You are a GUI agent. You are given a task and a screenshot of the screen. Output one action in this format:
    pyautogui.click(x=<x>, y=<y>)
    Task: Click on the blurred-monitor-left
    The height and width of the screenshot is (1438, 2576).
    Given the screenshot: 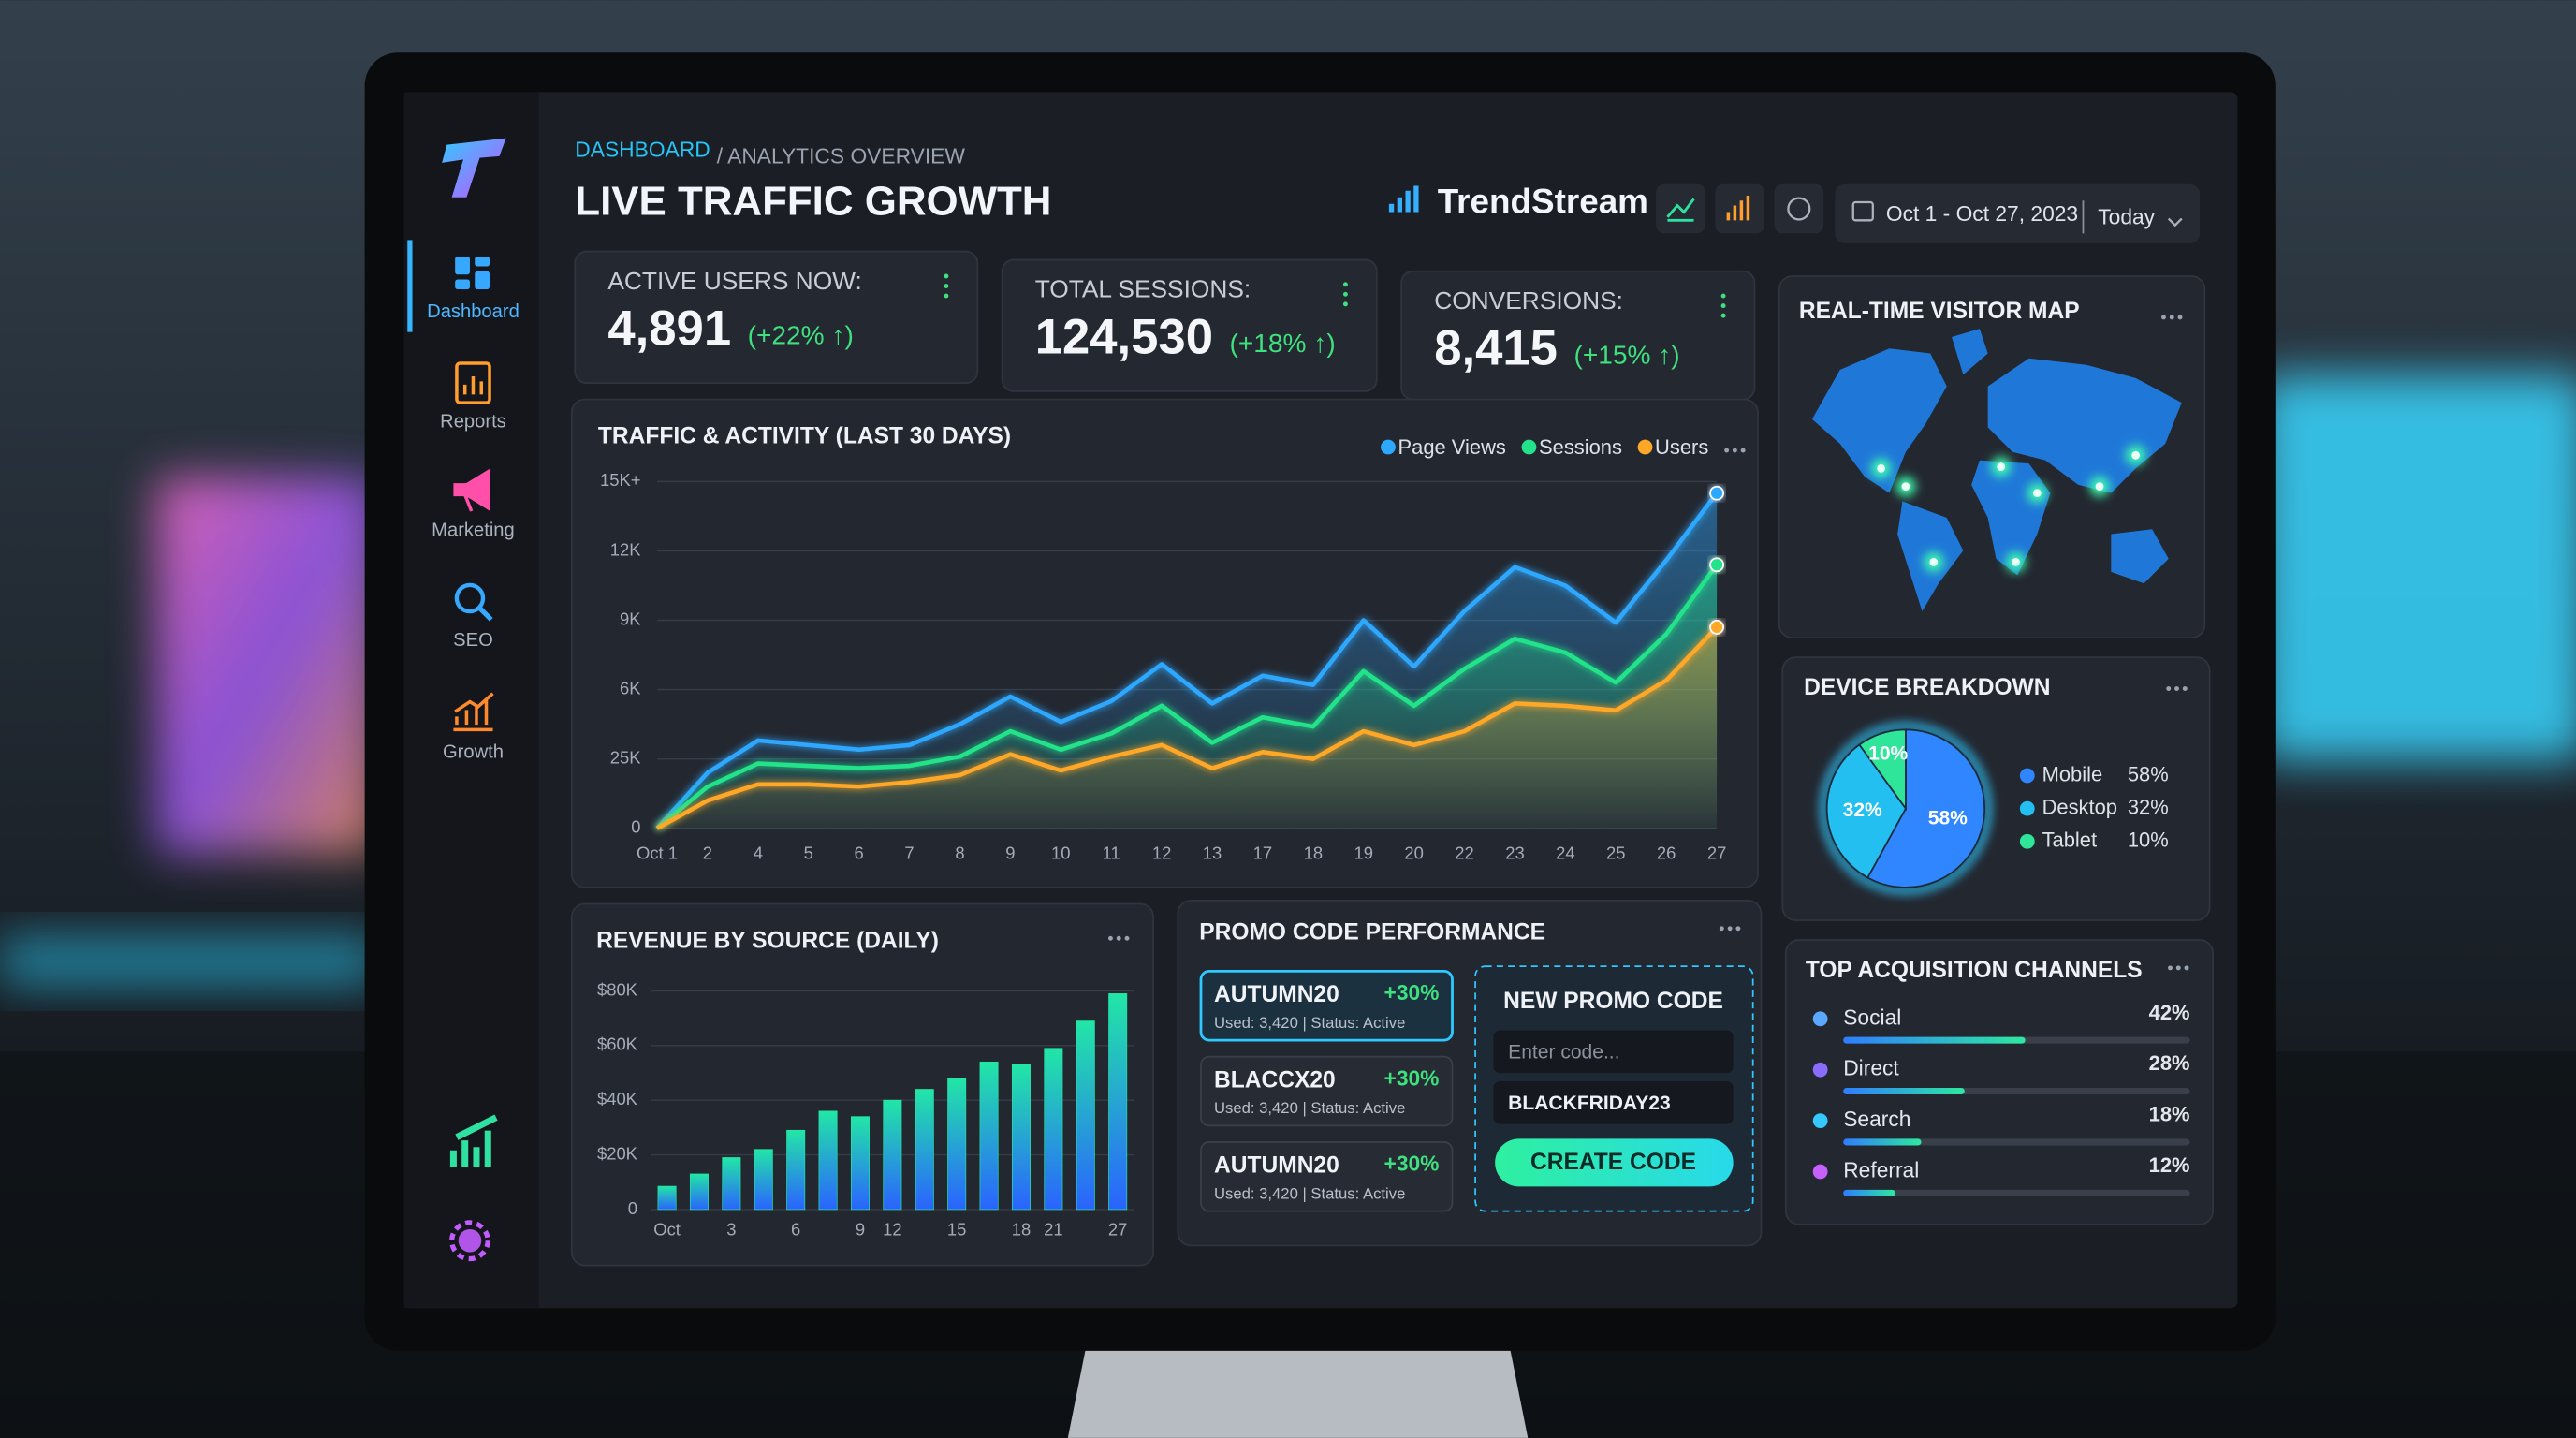 What is the action you would take?
    pyautogui.click(x=266, y=666)
    